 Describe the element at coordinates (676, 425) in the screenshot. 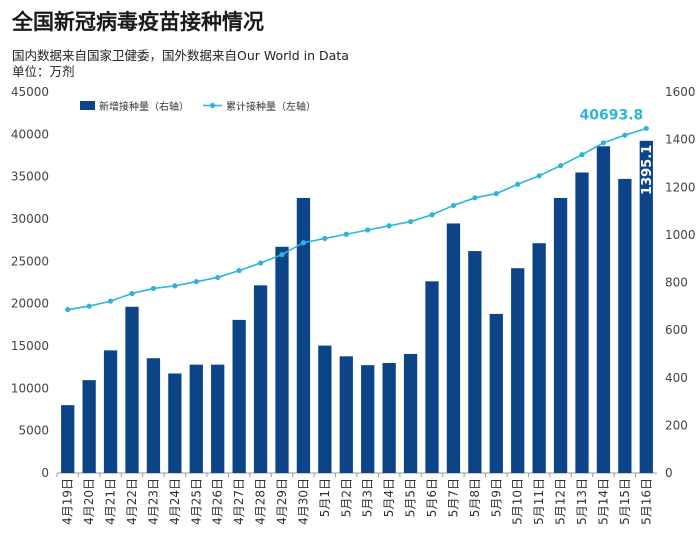

I see `y-right-tick-label: 200` at that location.